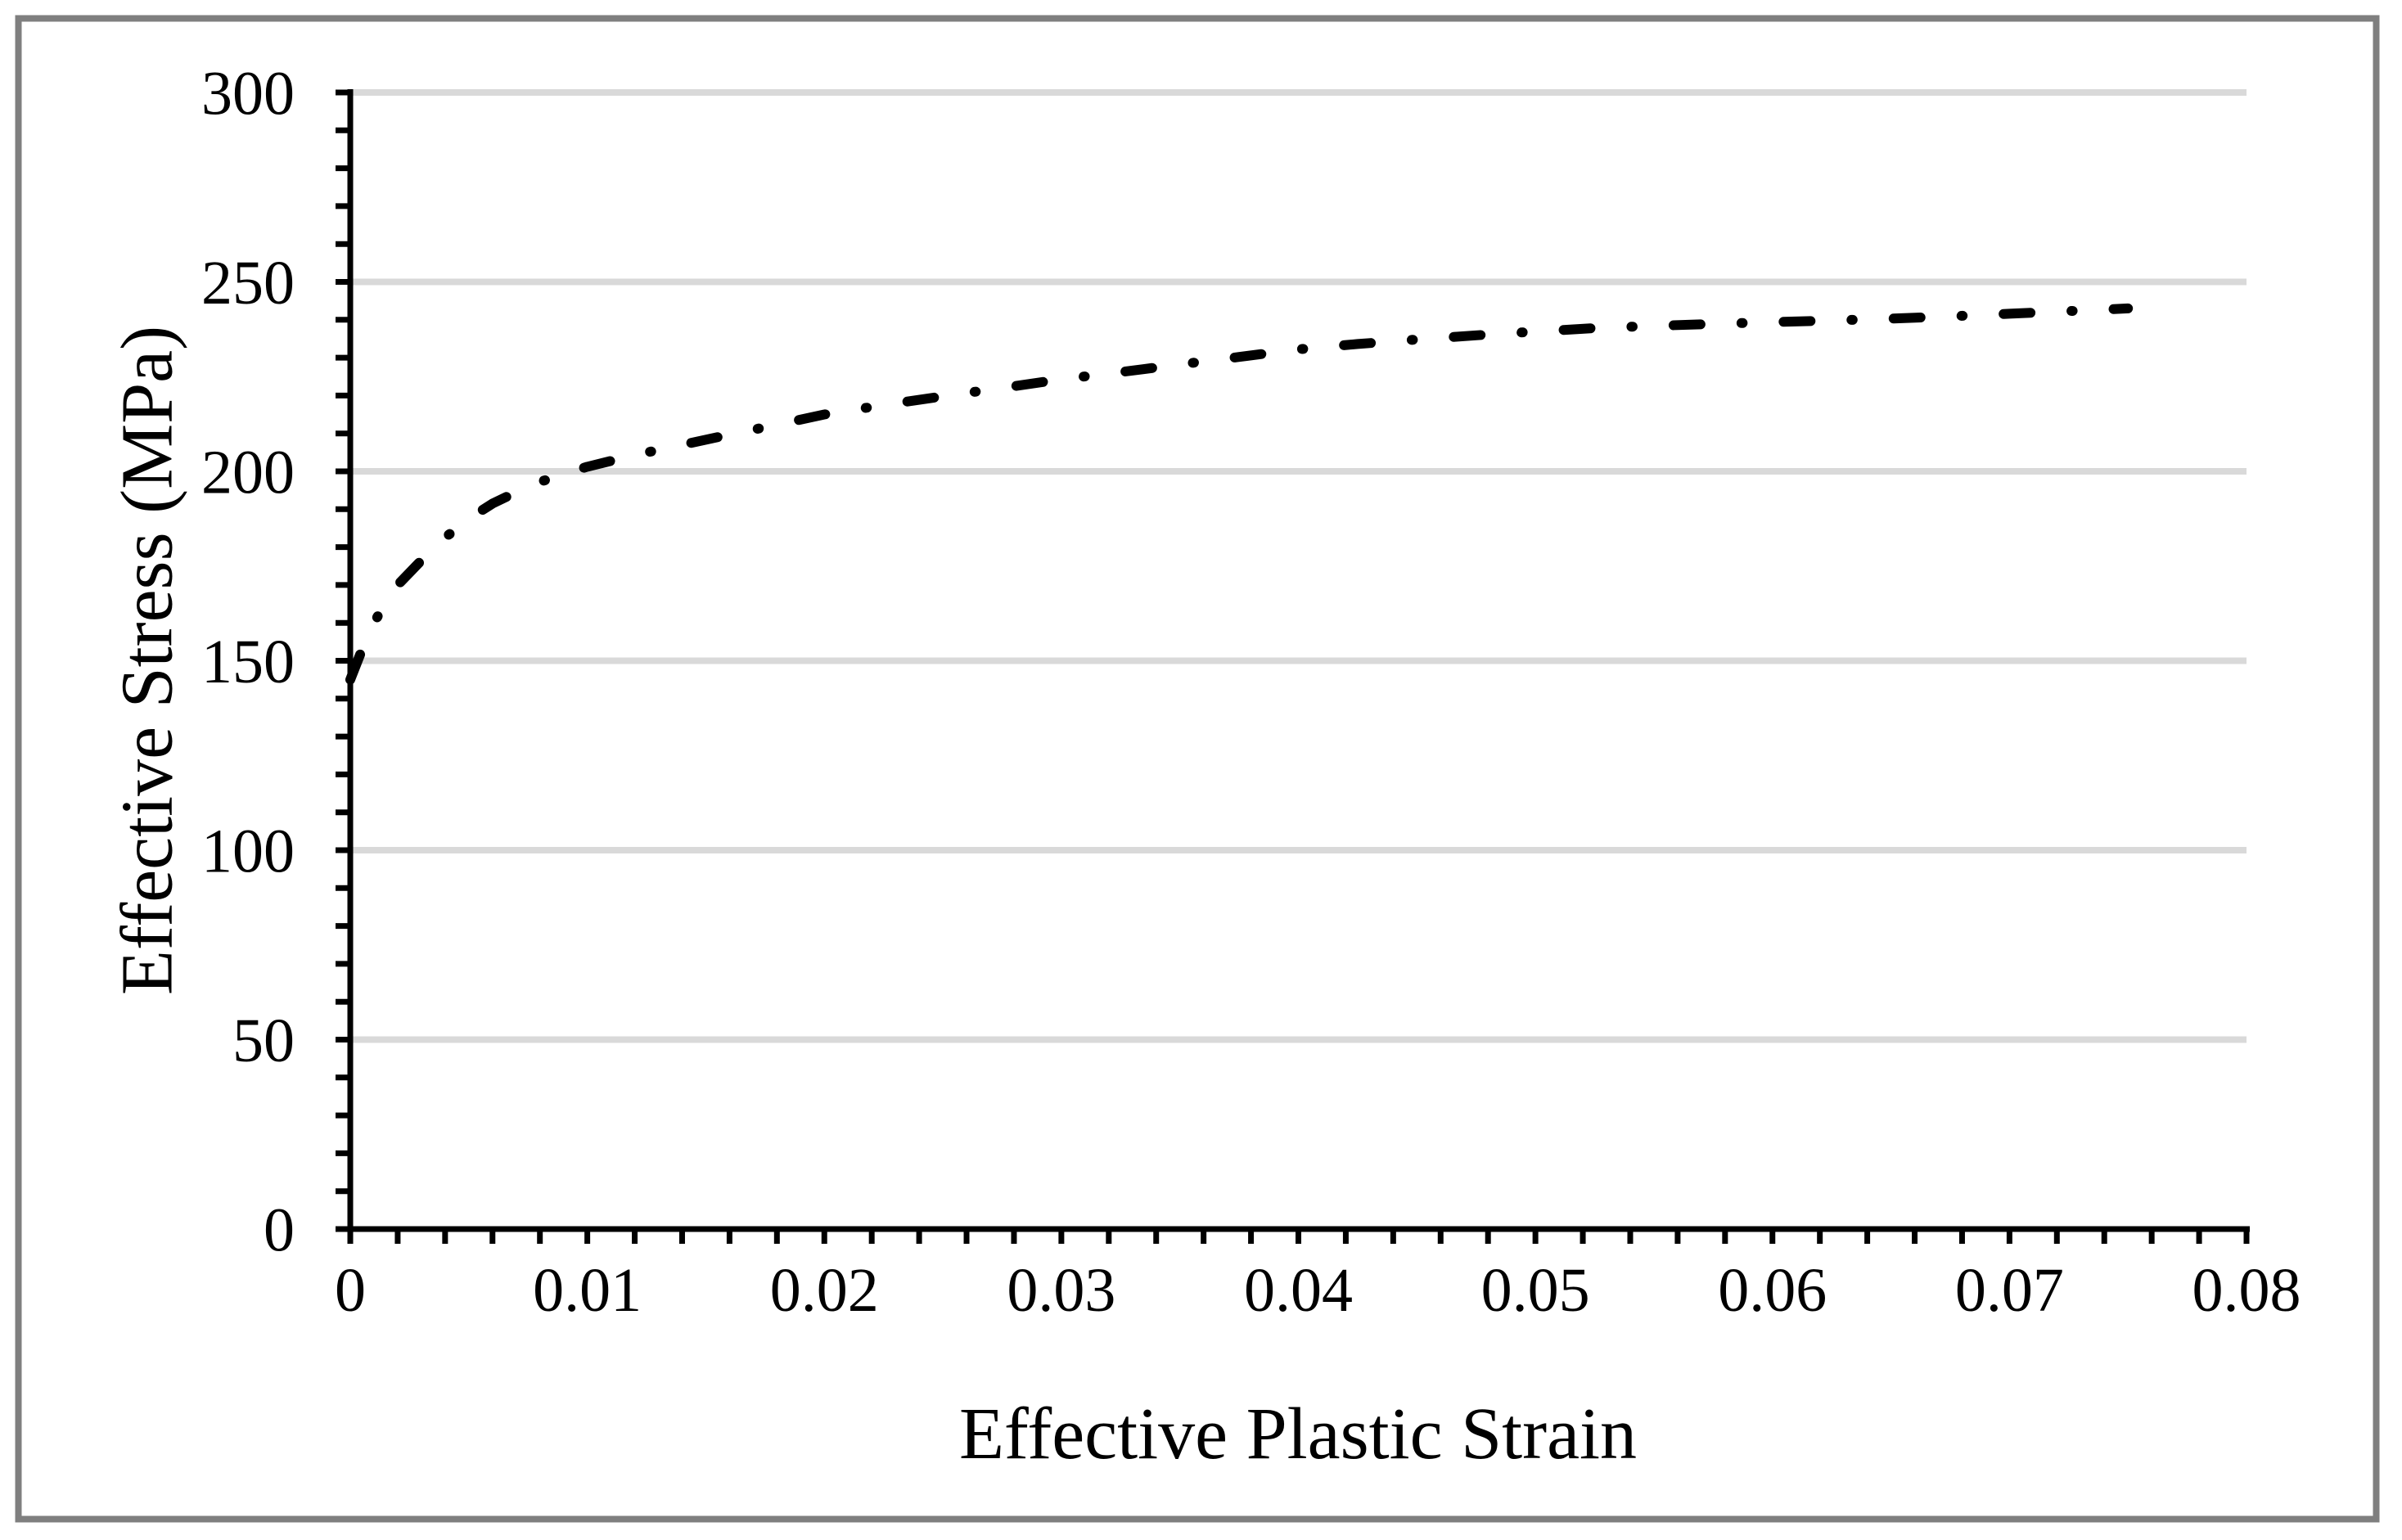  Describe the element at coordinates (587, 1290) in the screenshot. I see `x-tick-label: 0.01` at that location.